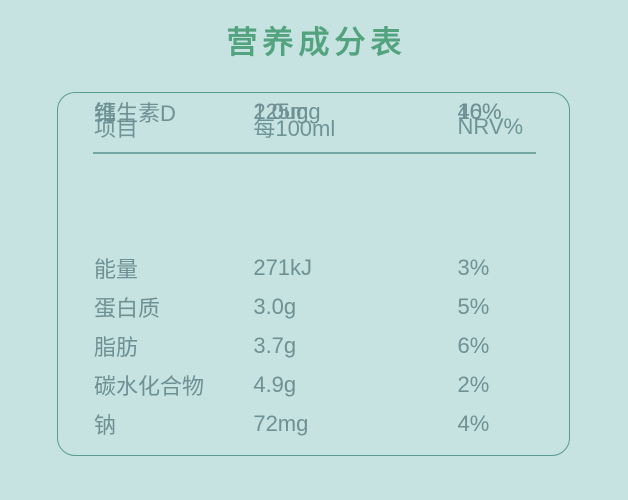 The width and height of the screenshot is (628, 500). Describe the element at coordinates (313, 424) in the screenshot. I see `table-row: 钠 72mg 4%` at that location.